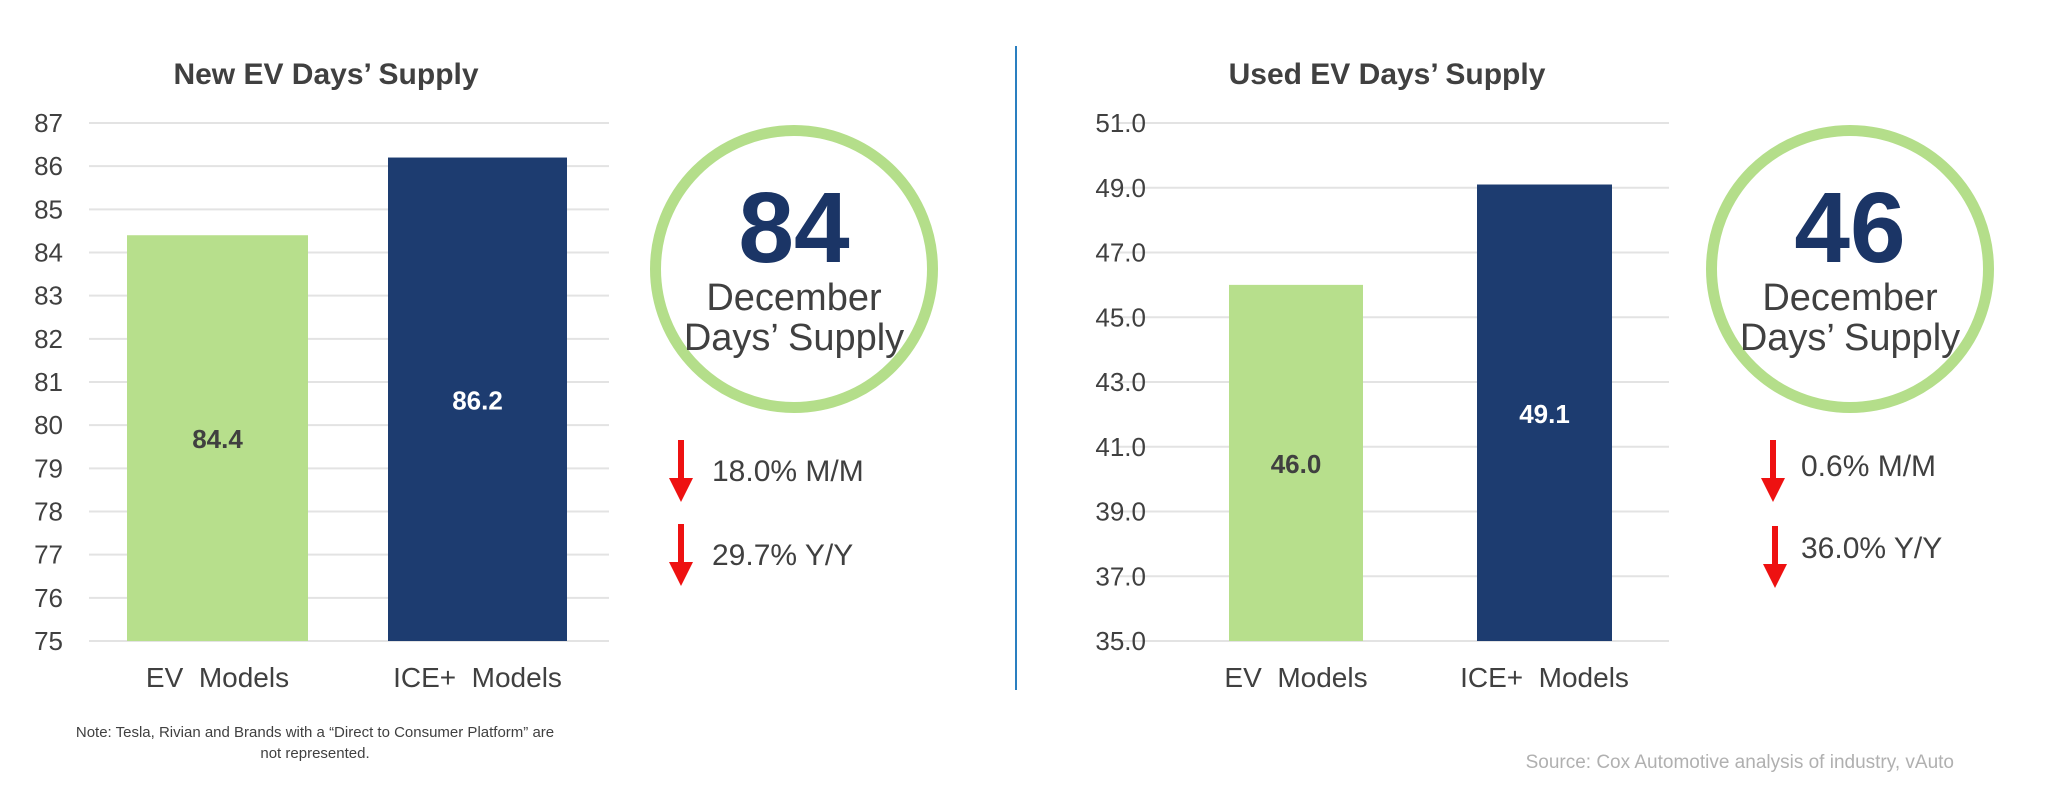 This screenshot has height=808, width=2048. Describe the element at coordinates (794, 338) in the screenshot. I see `new-kpi-label-2: Days’ Supply` at that location.